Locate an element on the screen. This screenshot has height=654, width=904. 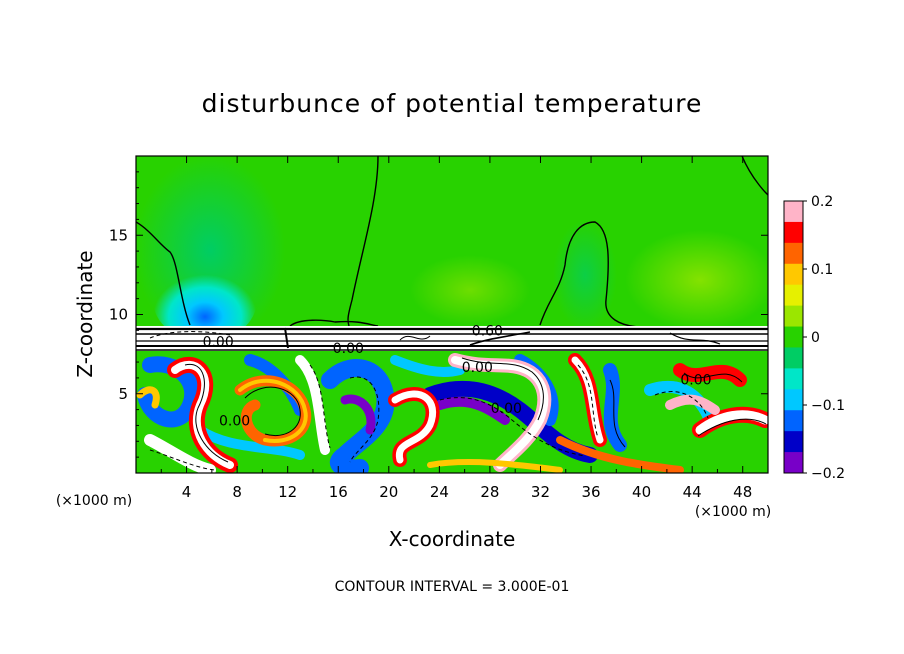
green-bump is located at coordinates (585, 275).